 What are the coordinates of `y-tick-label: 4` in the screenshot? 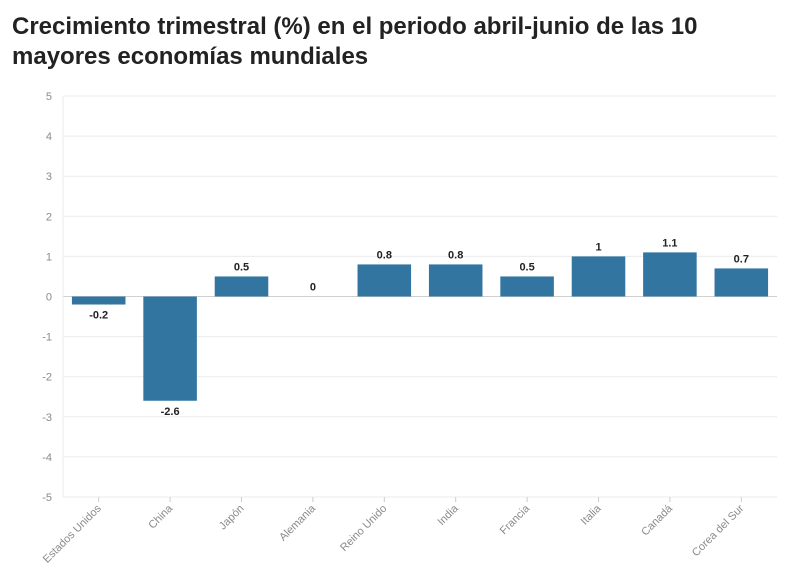 It's located at (49, 137).